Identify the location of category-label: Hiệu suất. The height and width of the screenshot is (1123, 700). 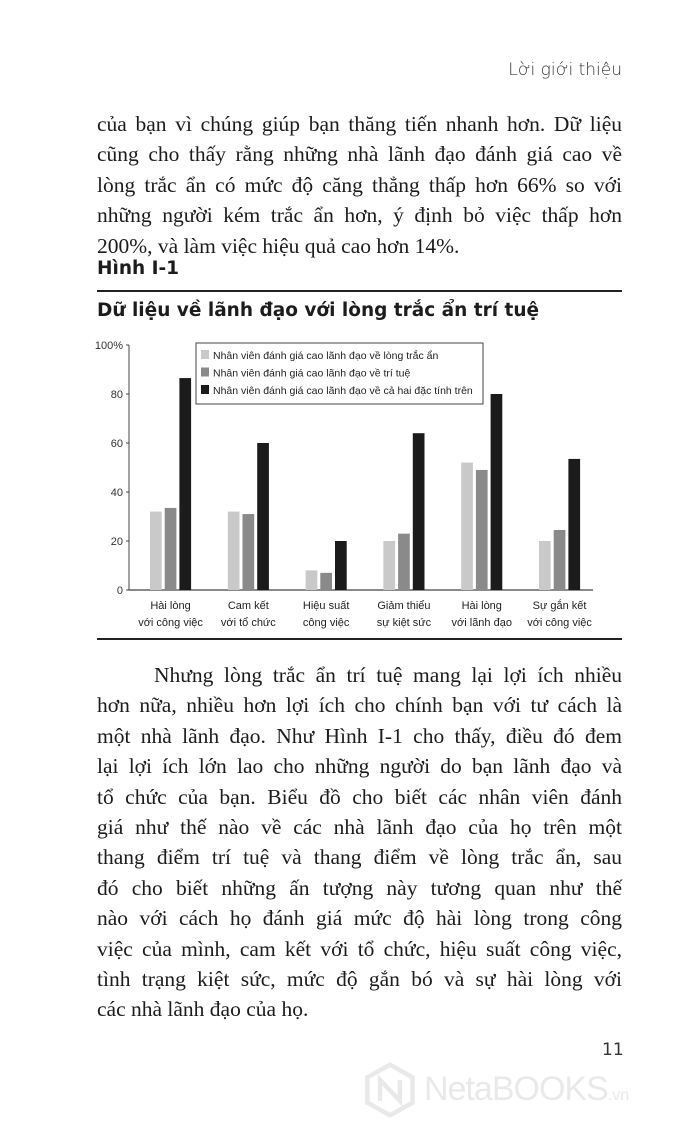
(326, 606).